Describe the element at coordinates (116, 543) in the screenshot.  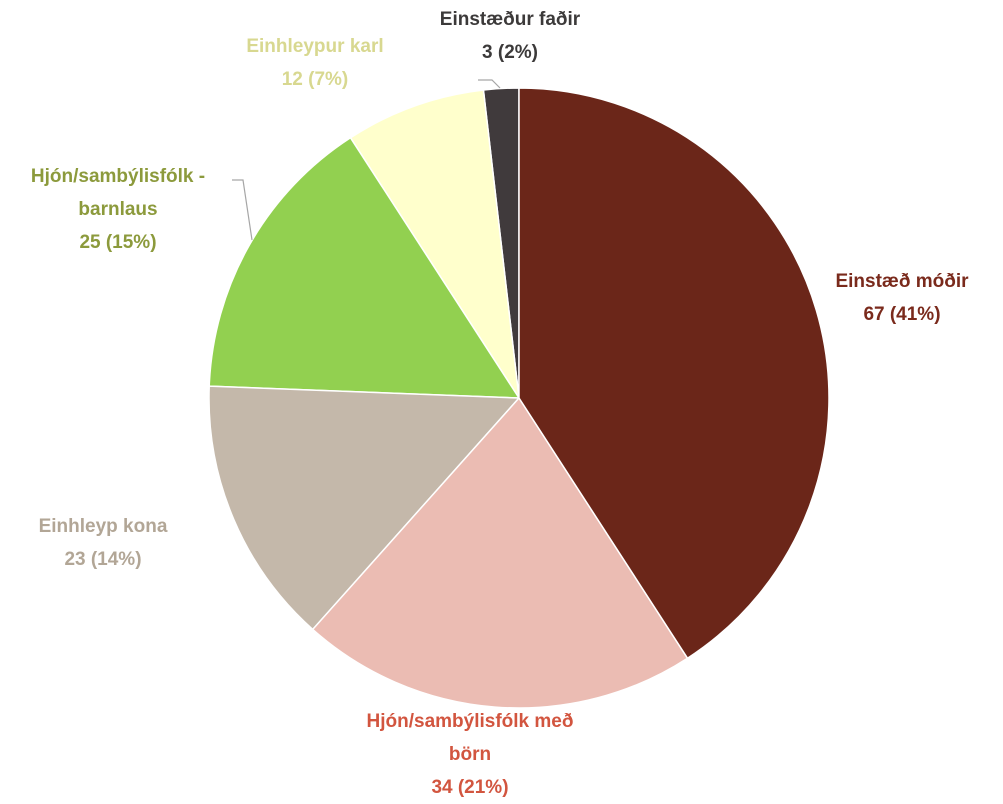
I see `data-label: Einhleyp kona 23 (14%)` at that location.